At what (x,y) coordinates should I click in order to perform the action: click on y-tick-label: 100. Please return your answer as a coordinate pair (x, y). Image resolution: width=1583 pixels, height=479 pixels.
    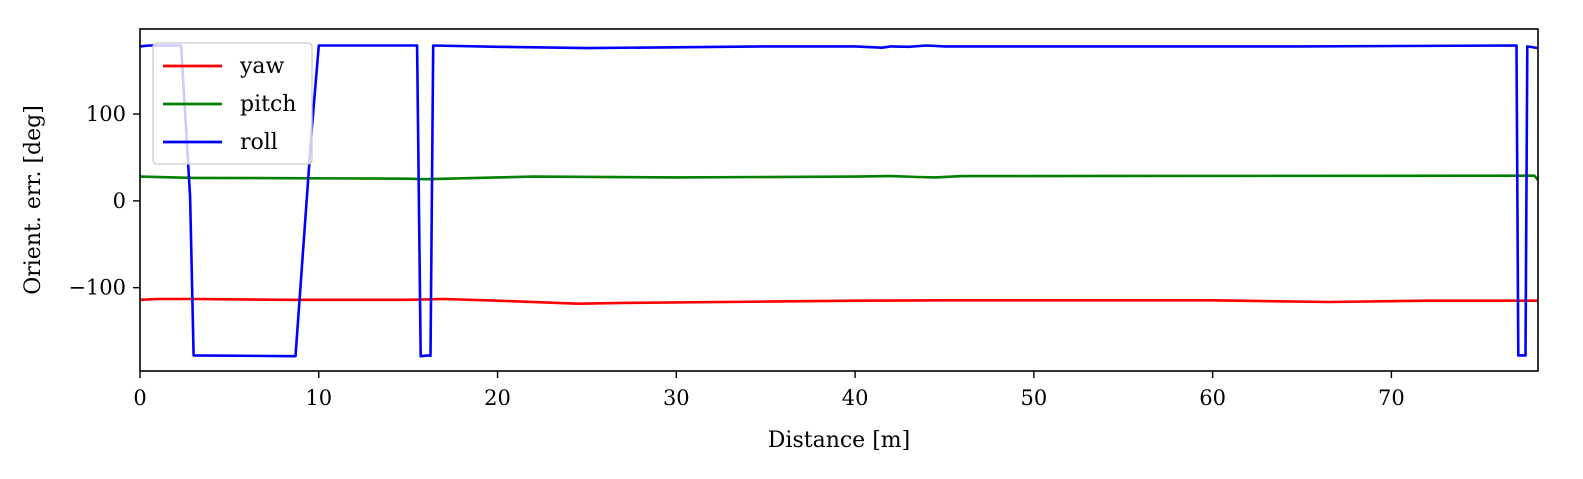
    Looking at the image, I should click on (106, 114).